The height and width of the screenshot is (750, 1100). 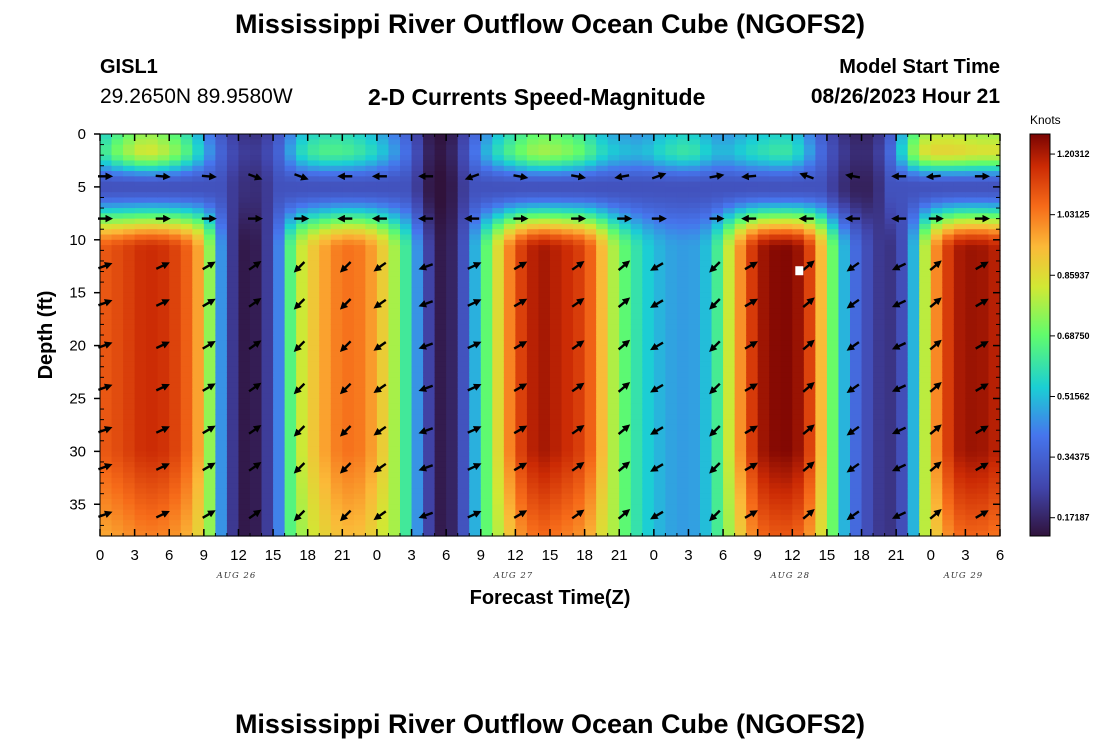 What do you see at coordinates (1045, 120) in the screenshot?
I see `colorbar-unit-label: Knots` at bounding box center [1045, 120].